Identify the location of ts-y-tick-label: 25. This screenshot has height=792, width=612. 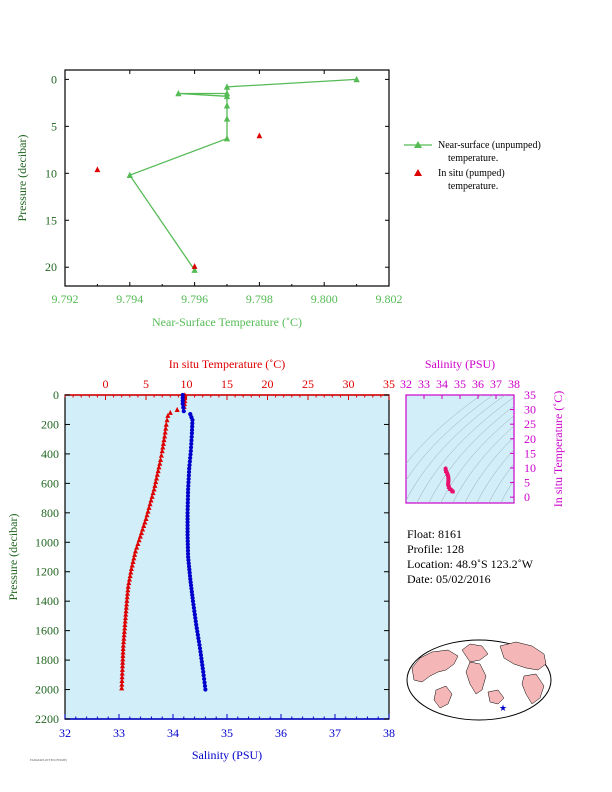
(530, 424).